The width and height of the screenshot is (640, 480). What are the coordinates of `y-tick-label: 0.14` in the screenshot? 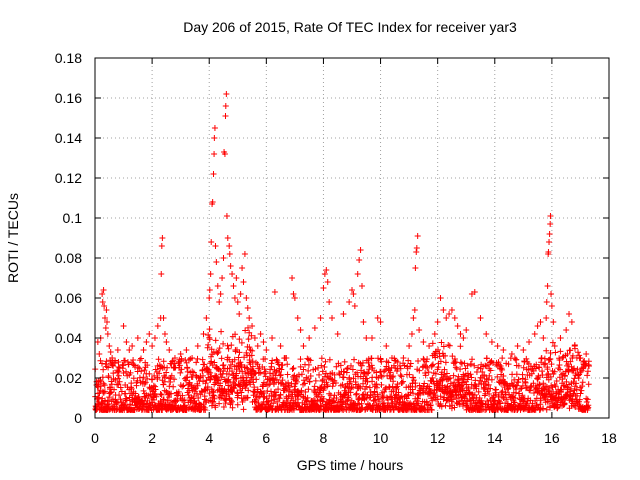 It's located at (68, 138).